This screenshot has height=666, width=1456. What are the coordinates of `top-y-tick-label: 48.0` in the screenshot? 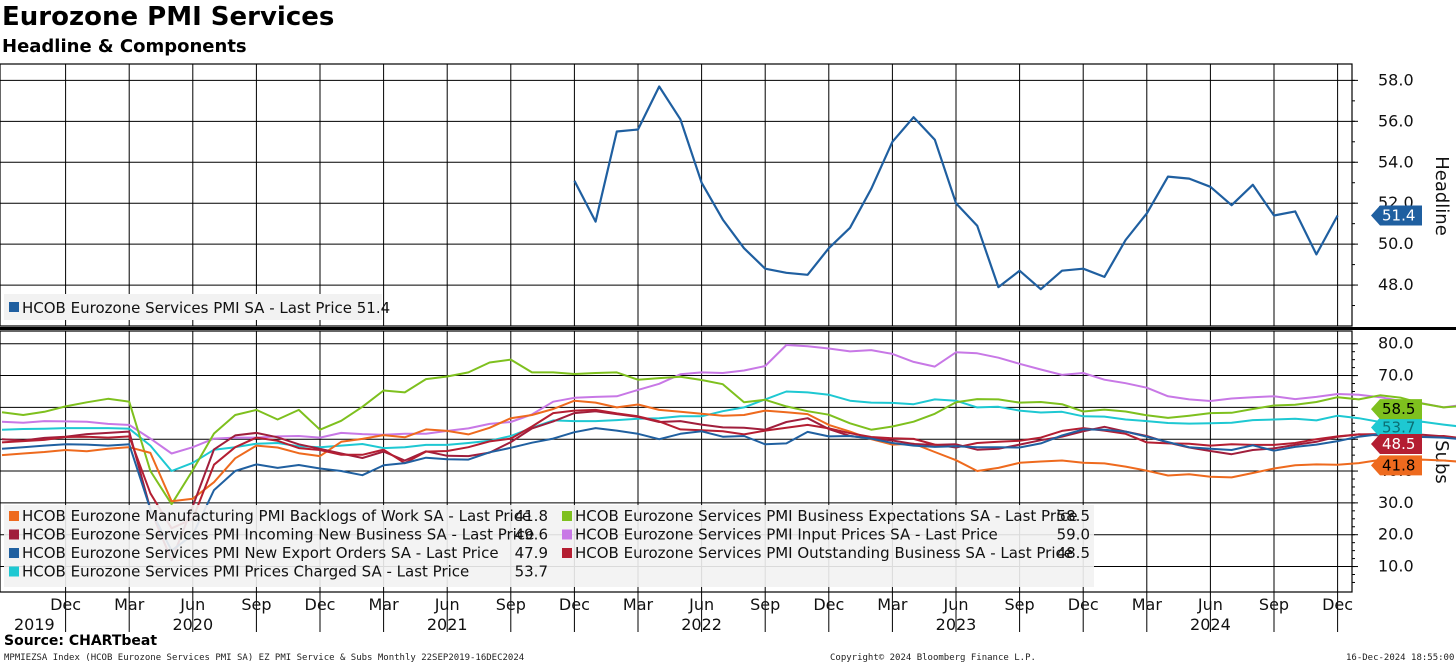 It's located at (1396, 284).